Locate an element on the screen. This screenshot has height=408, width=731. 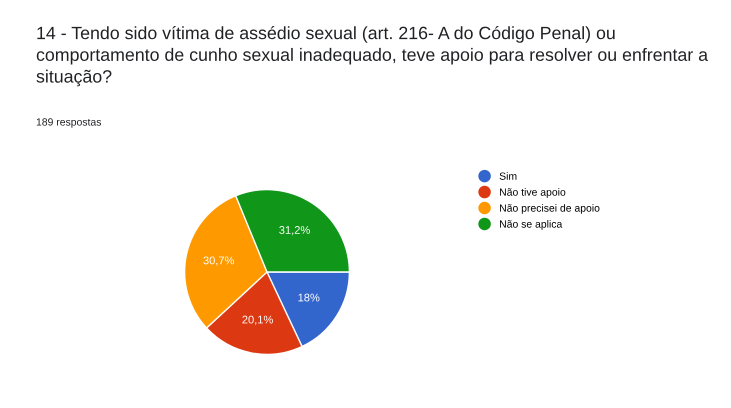
legend-label: Não tive apoio is located at coordinates (533, 193).